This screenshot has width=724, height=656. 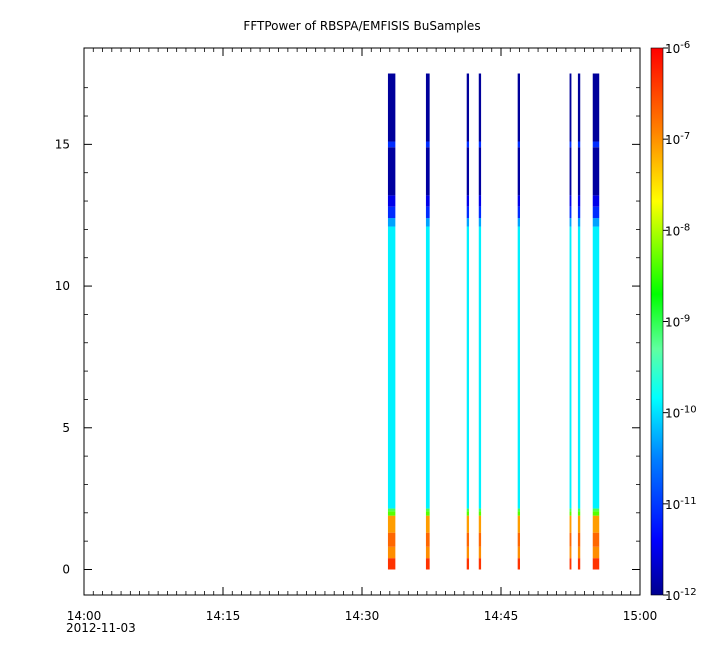 What do you see at coordinates (223, 616) in the screenshot?
I see `x-tick-label: 14:15` at bounding box center [223, 616].